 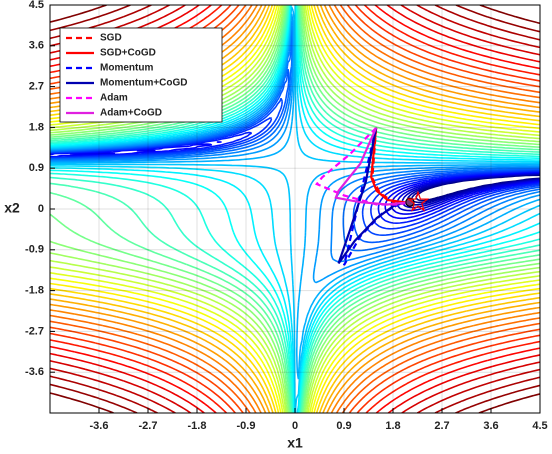 What do you see at coordinates (131, 113) in the screenshot?
I see `legend-label: Adam+CoGD` at bounding box center [131, 113].